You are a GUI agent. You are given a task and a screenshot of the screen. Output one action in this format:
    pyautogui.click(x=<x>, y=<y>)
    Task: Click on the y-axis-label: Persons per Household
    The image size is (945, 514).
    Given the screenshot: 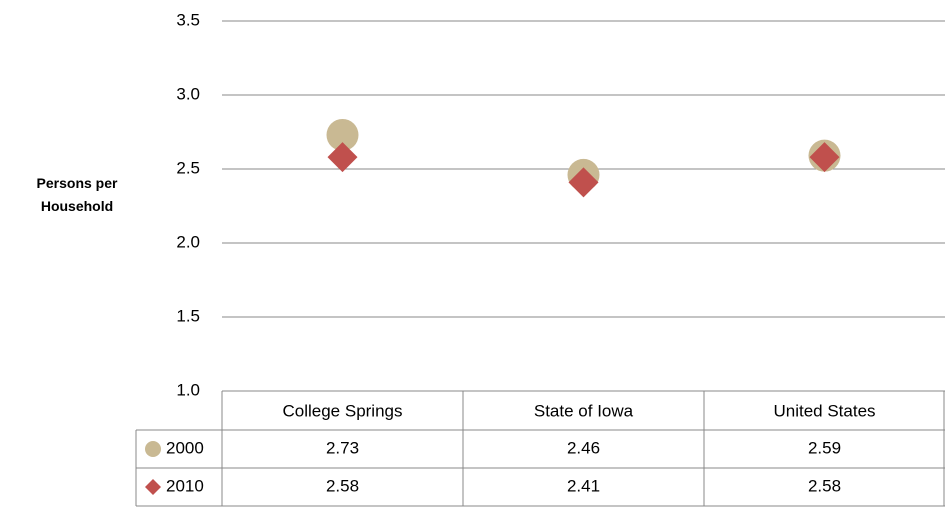 What is the action you would take?
    pyautogui.click(x=77, y=194)
    